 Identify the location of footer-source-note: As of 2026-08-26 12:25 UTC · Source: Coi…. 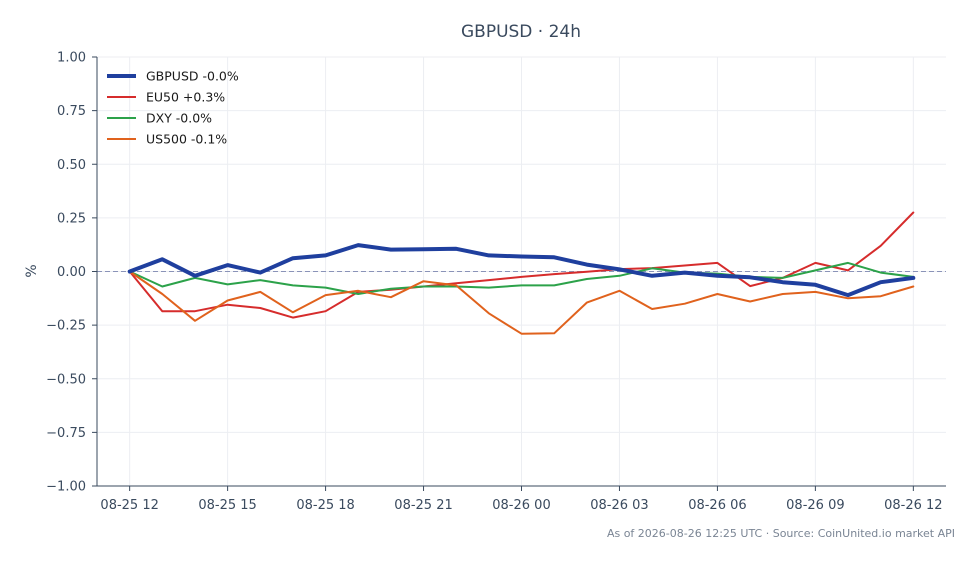
(781, 533).